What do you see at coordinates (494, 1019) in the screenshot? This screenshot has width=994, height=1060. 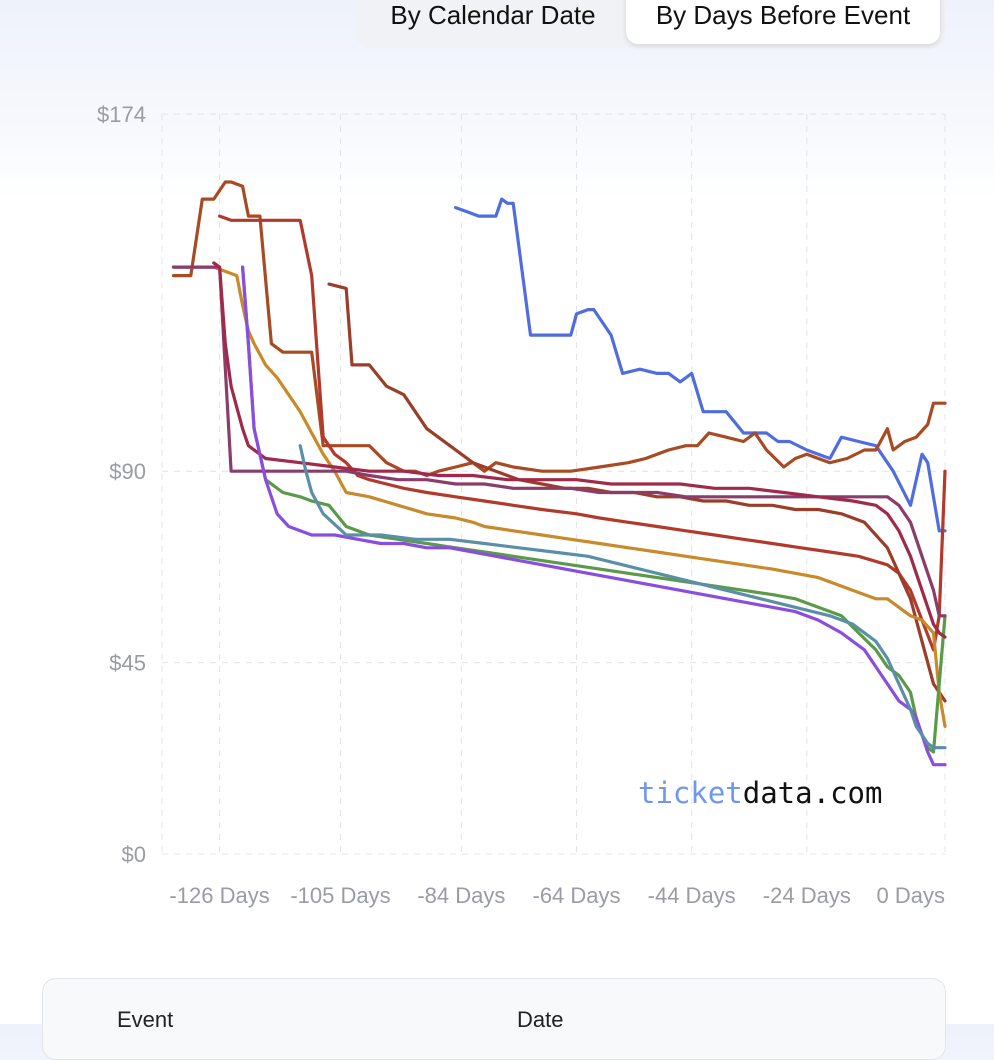 I see `events-table: Event Date` at bounding box center [494, 1019].